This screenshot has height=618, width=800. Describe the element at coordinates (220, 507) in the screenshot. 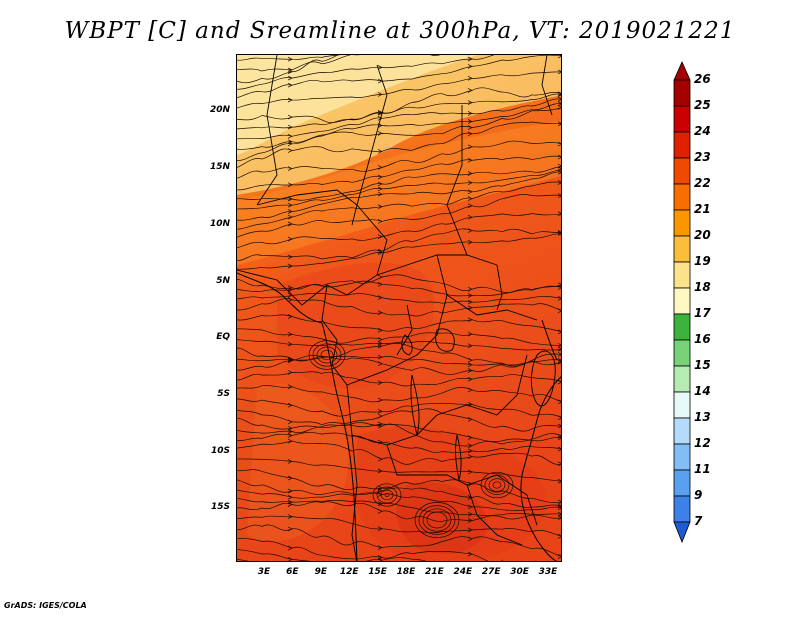

I see `lat-label: 15S` at that location.